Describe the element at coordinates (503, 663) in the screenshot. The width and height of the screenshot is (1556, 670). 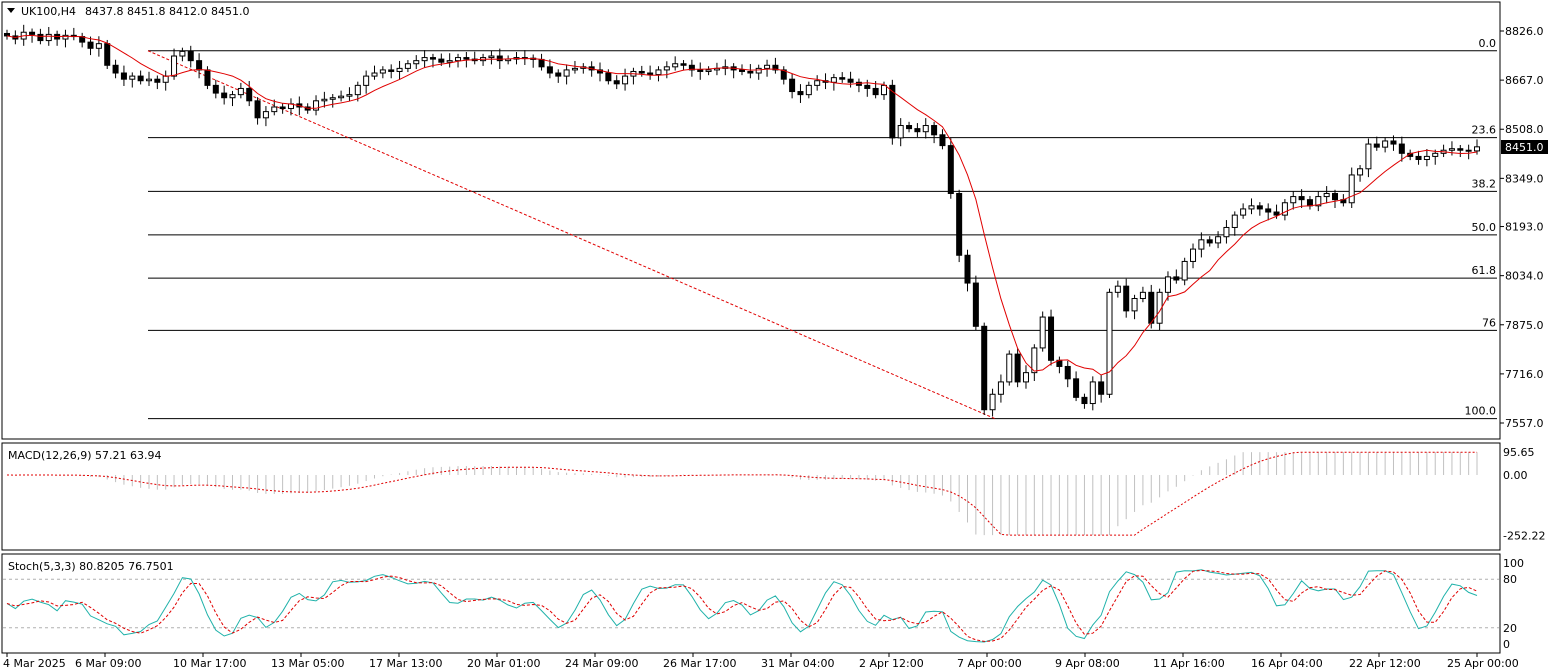
I see `time-tick-label: 20 Mar 01:00` at that location.